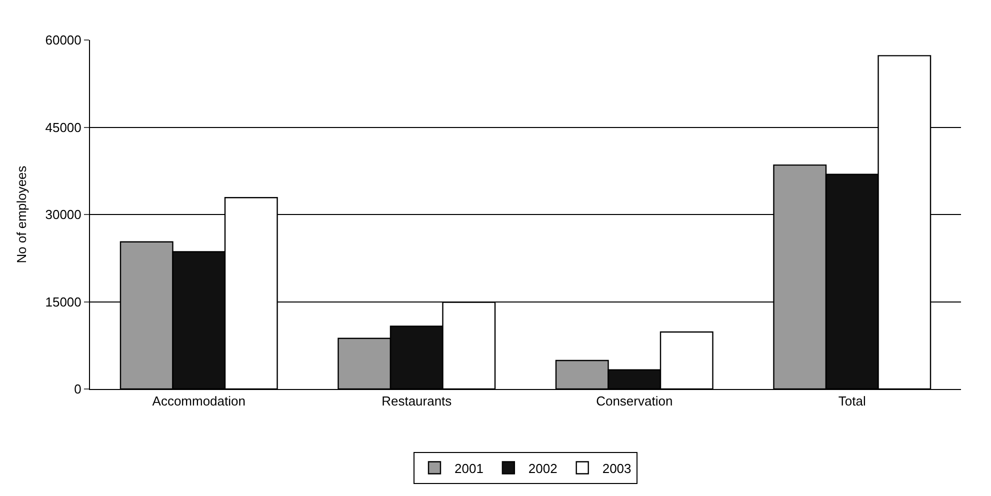 This screenshot has width=991, height=496. What do you see at coordinates (199, 401) in the screenshot?
I see `x-tick-label: Accommodation` at bounding box center [199, 401].